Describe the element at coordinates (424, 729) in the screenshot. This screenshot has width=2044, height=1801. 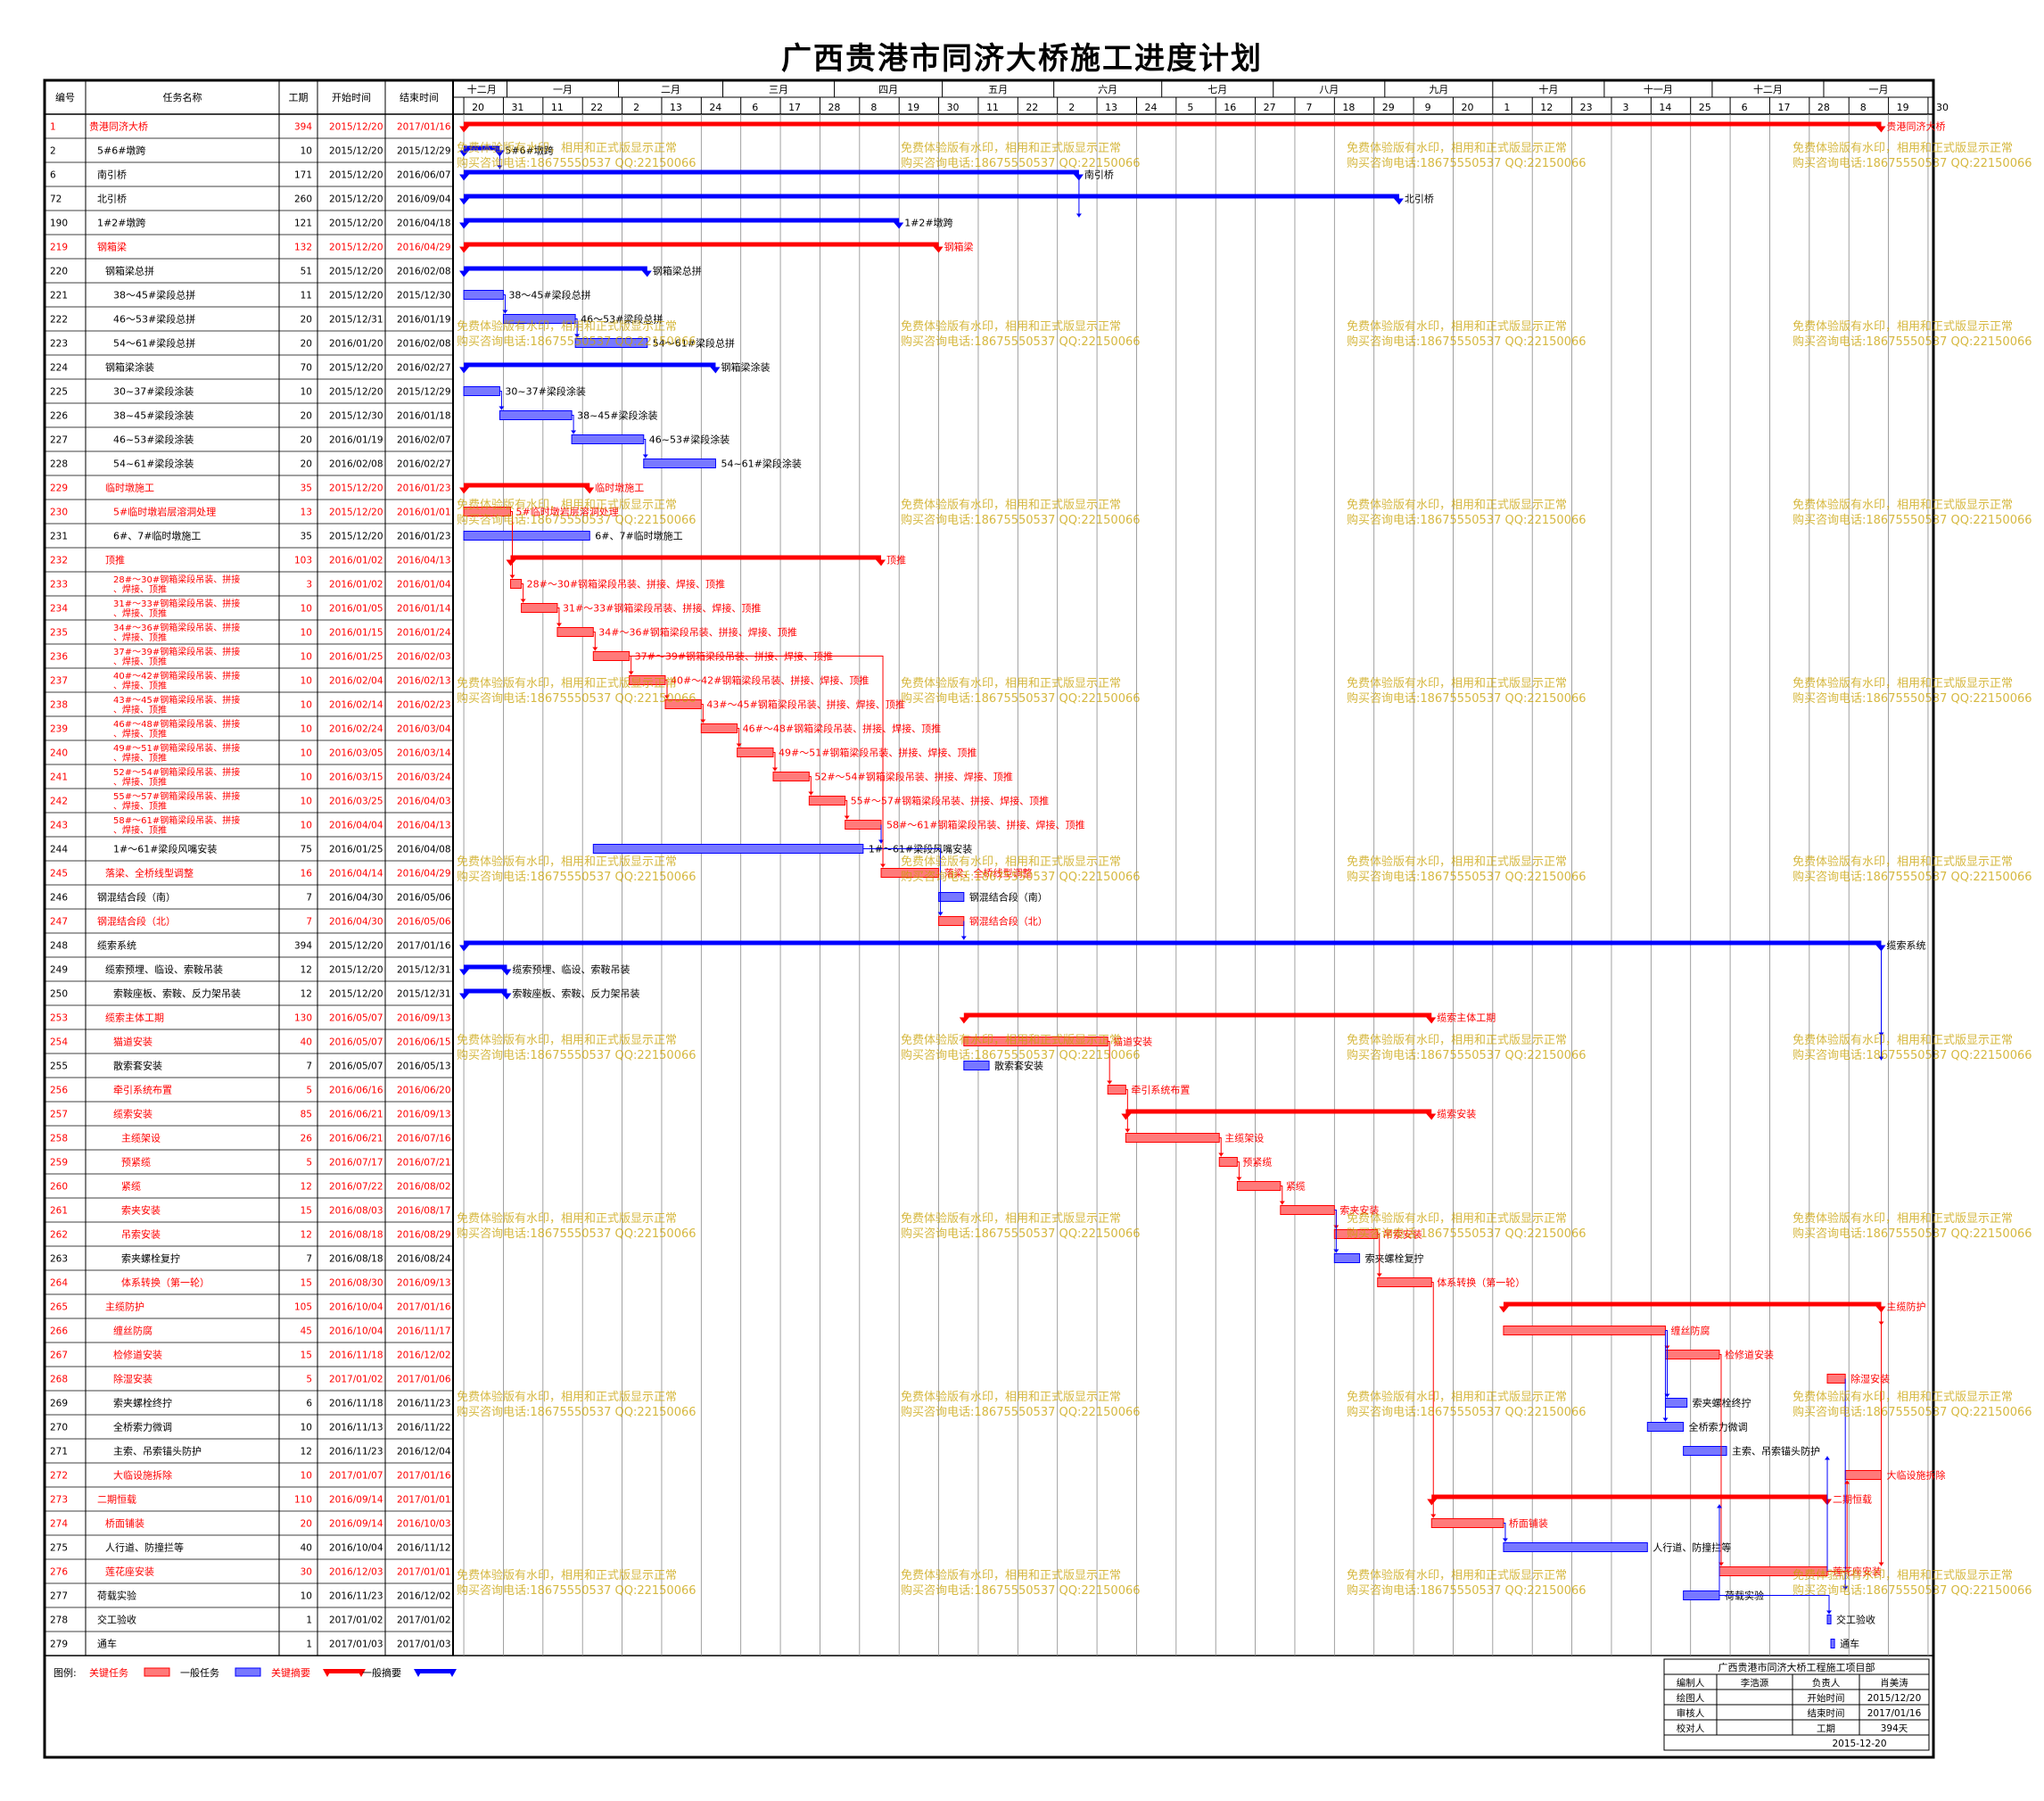
I see `row-end: 2016/03/04` at that location.